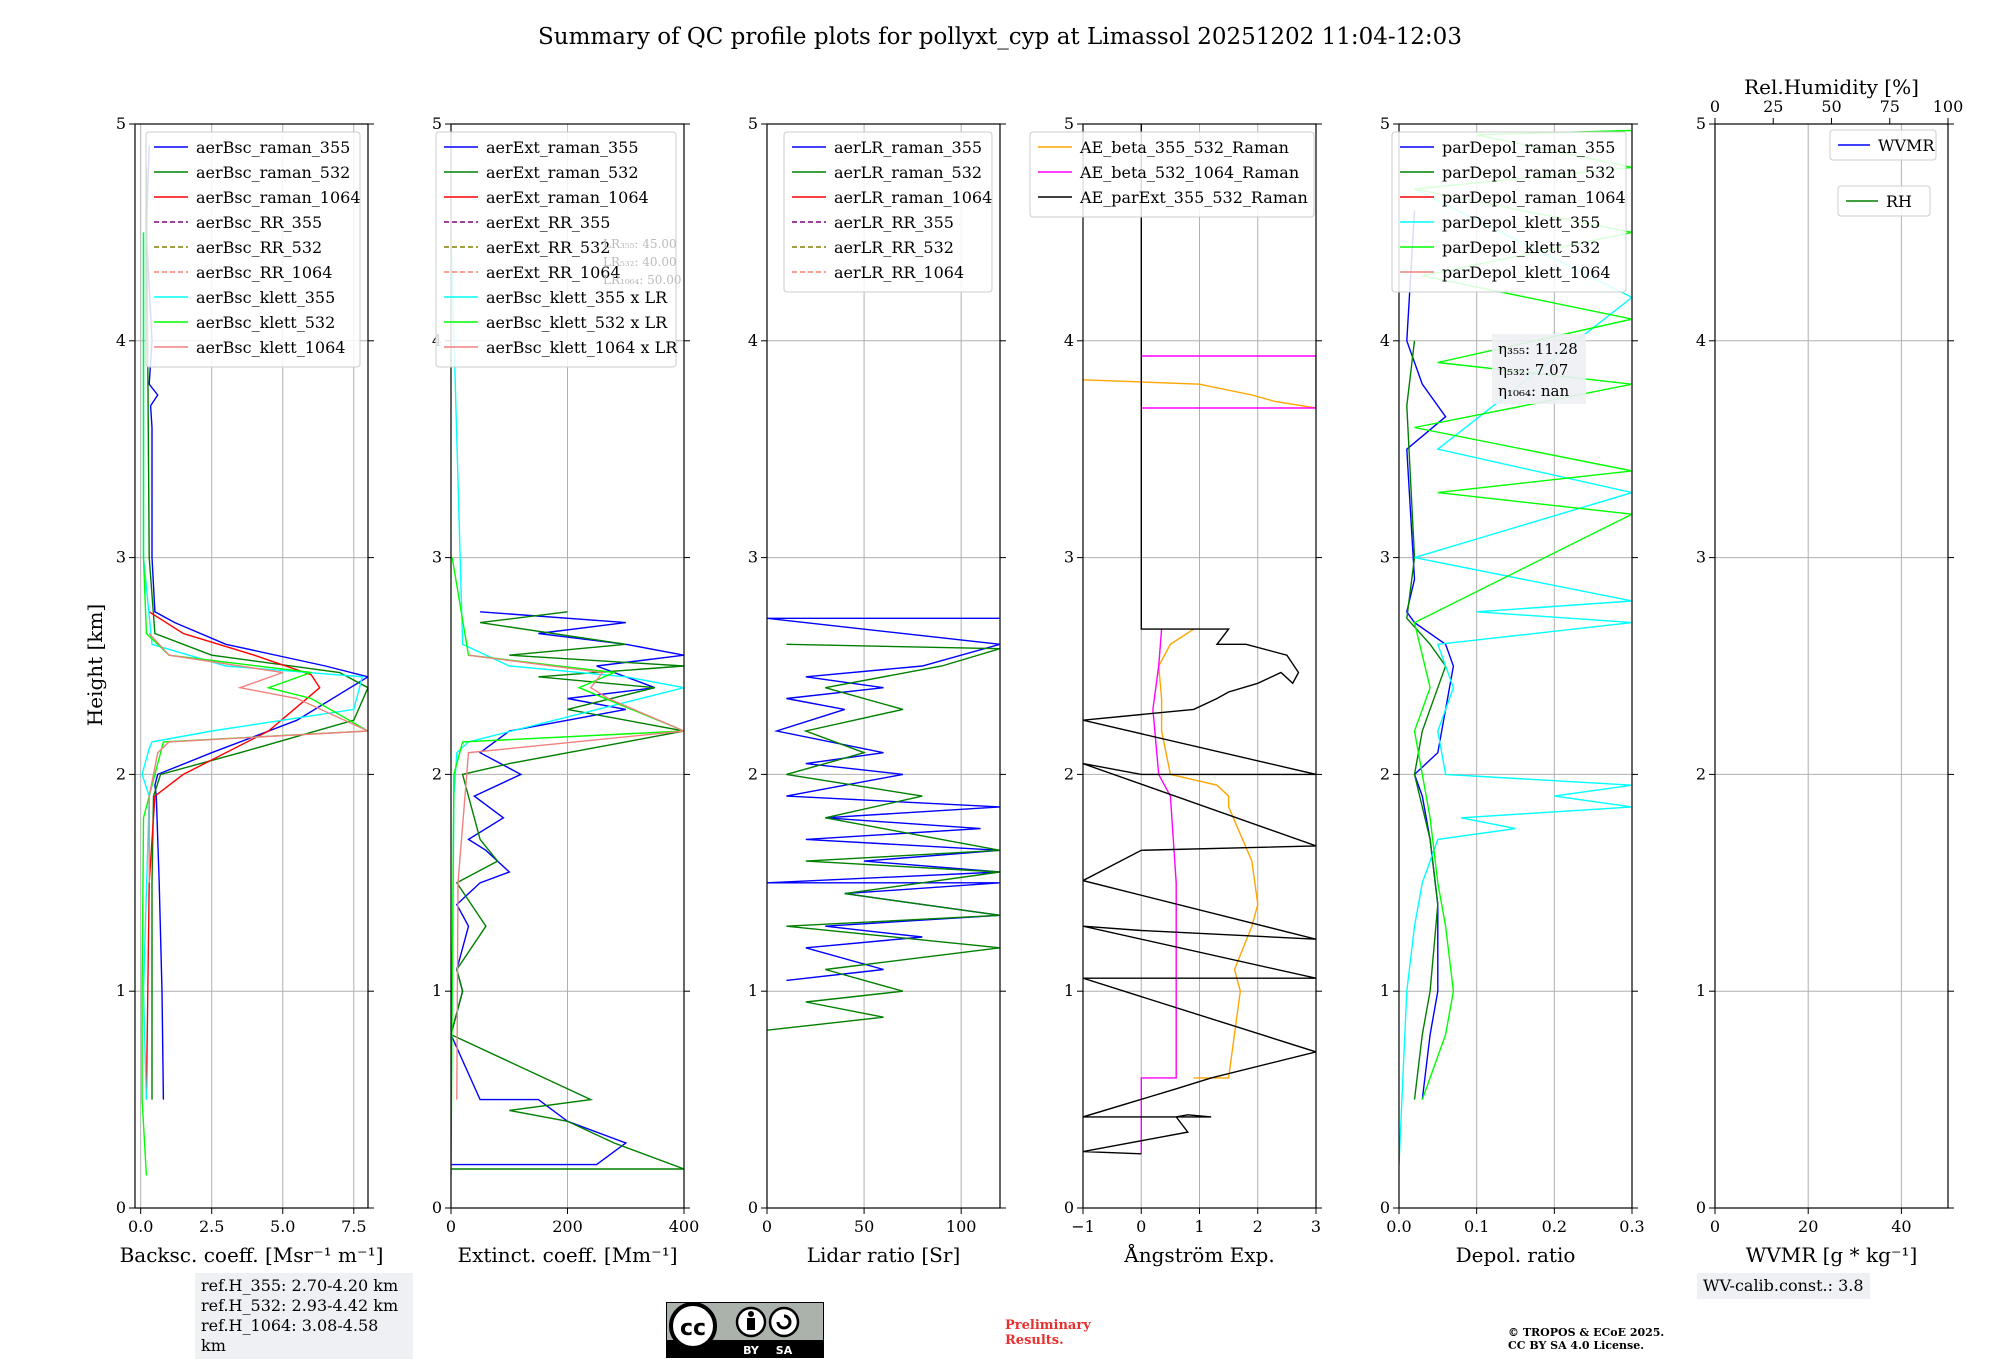  Describe the element at coordinates (300, 1305) in the screenshot. I see `ref-height-532: ref.H_532: 2.93-4.42 km` at that location.